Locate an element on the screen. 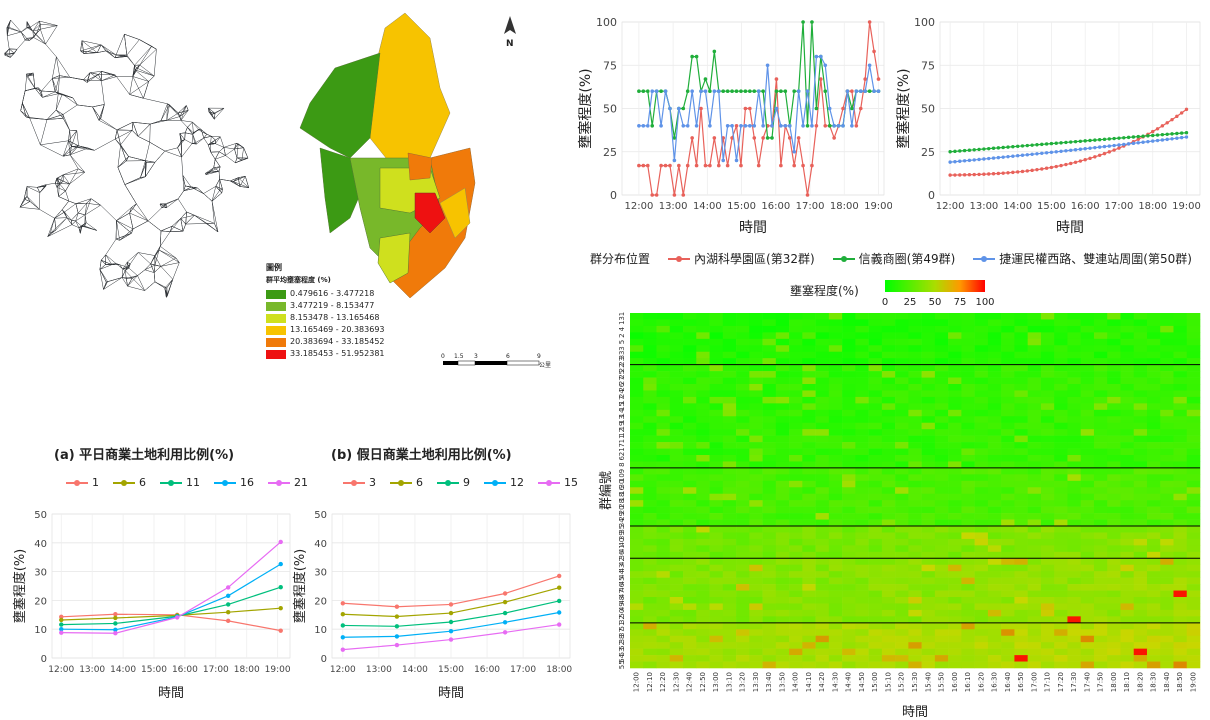 The image size is (1210, 720). x-tick-label: 12:00 is located at coordinates (61, 670).